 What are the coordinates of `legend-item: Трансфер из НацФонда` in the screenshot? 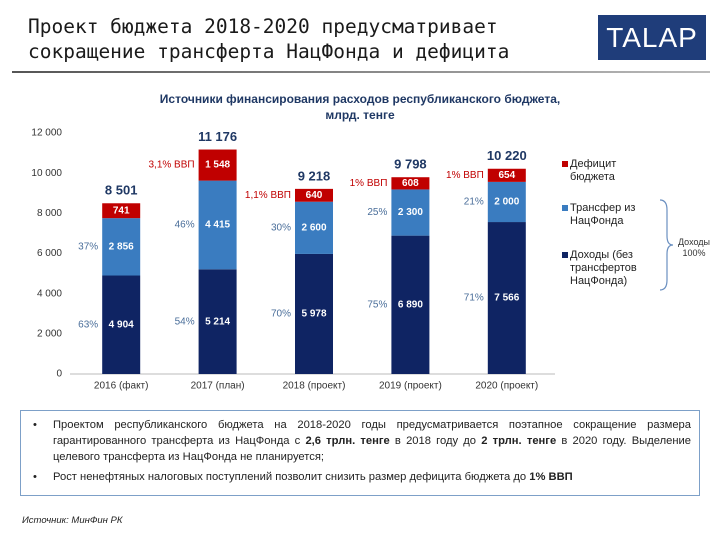 It's located at (611, 215).